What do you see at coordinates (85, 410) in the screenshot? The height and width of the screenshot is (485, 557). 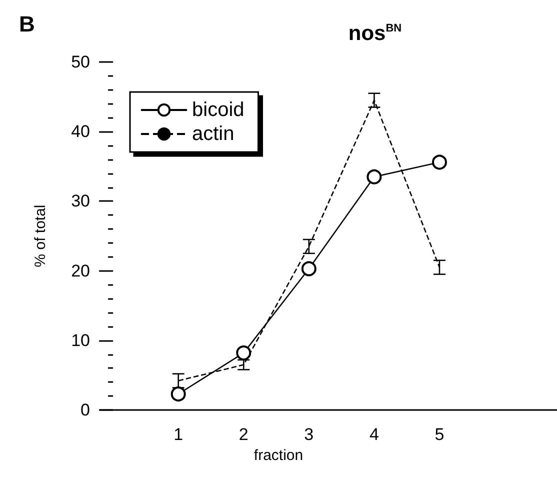 I see `y-tick-label: 0` at bounding box center [85, 410].